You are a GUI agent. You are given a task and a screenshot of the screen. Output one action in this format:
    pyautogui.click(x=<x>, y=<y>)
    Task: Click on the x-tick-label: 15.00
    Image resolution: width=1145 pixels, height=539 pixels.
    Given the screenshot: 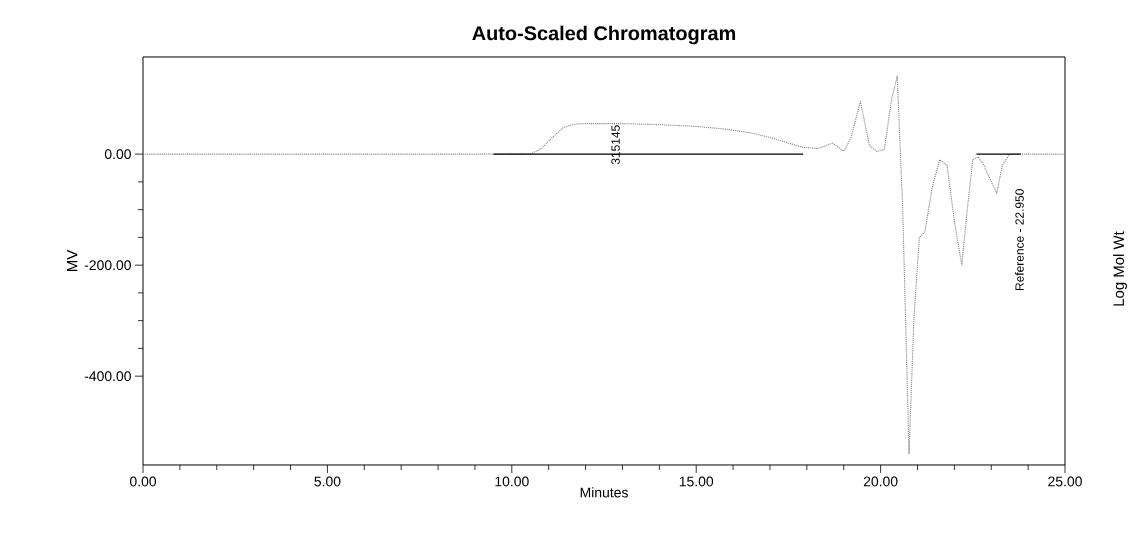 What is the action you would take?
    pyautogui.click(x=696, y=481)
    